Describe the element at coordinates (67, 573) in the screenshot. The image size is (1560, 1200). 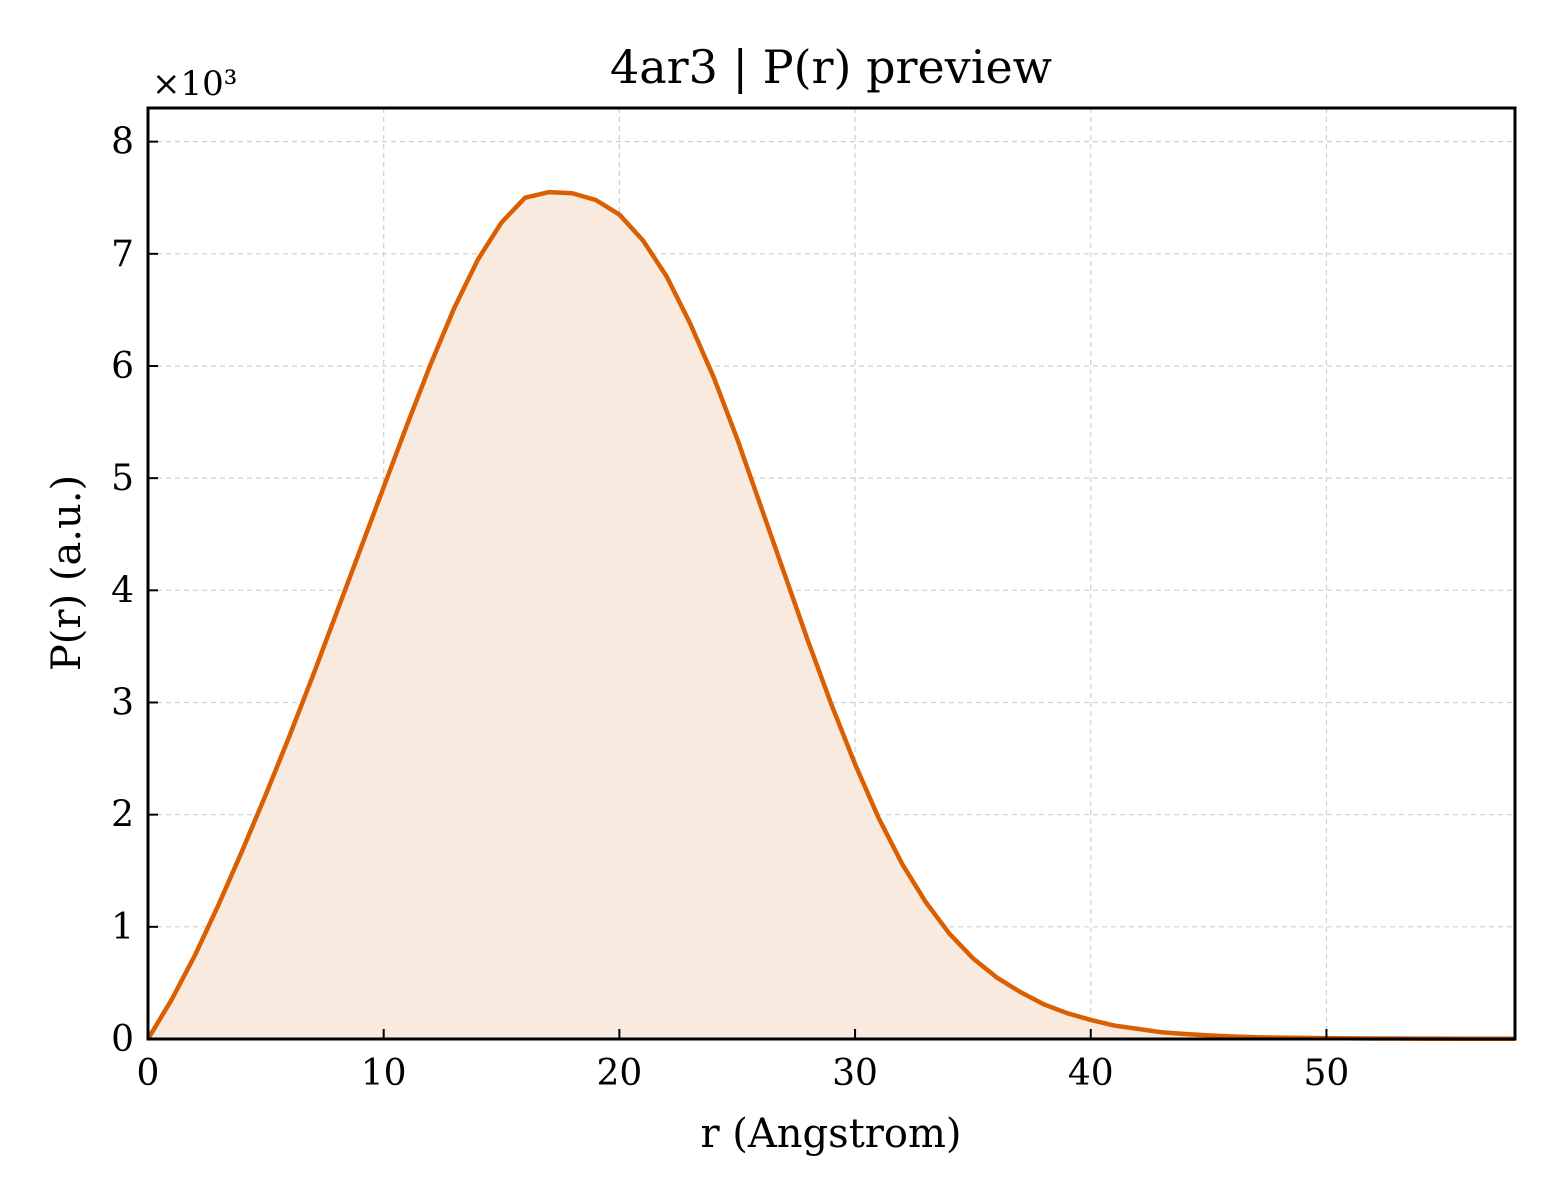
I see `y-axis-label: P(r) (a.u.)` at that location.